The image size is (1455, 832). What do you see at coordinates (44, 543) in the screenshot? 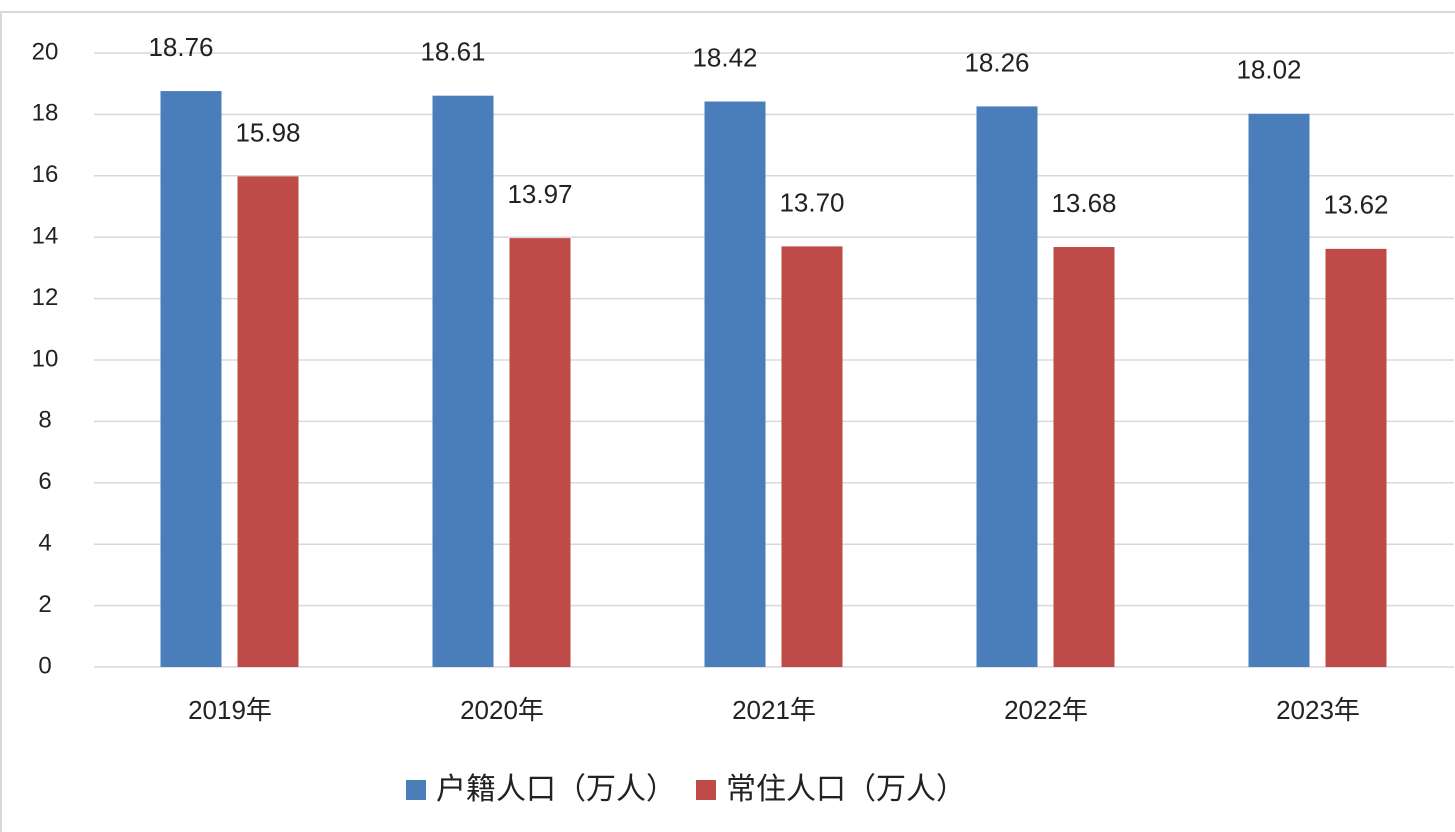
I see `y-tick-label: 4` at bounding box center [44, 543].